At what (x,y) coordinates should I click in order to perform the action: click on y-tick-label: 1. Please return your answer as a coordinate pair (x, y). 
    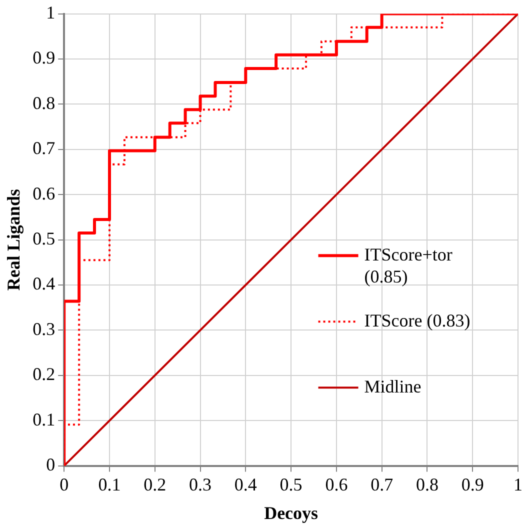
    Looking at the image, I should click on (51, 12).